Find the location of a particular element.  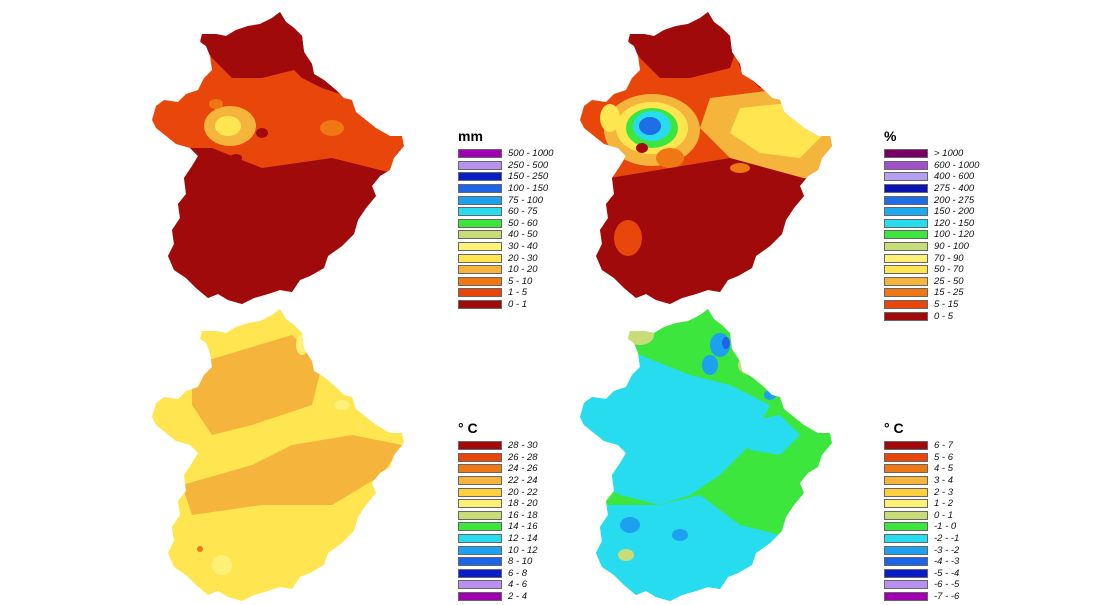

legend-entry: 100 - 120 is located at coordinates (931, 235).